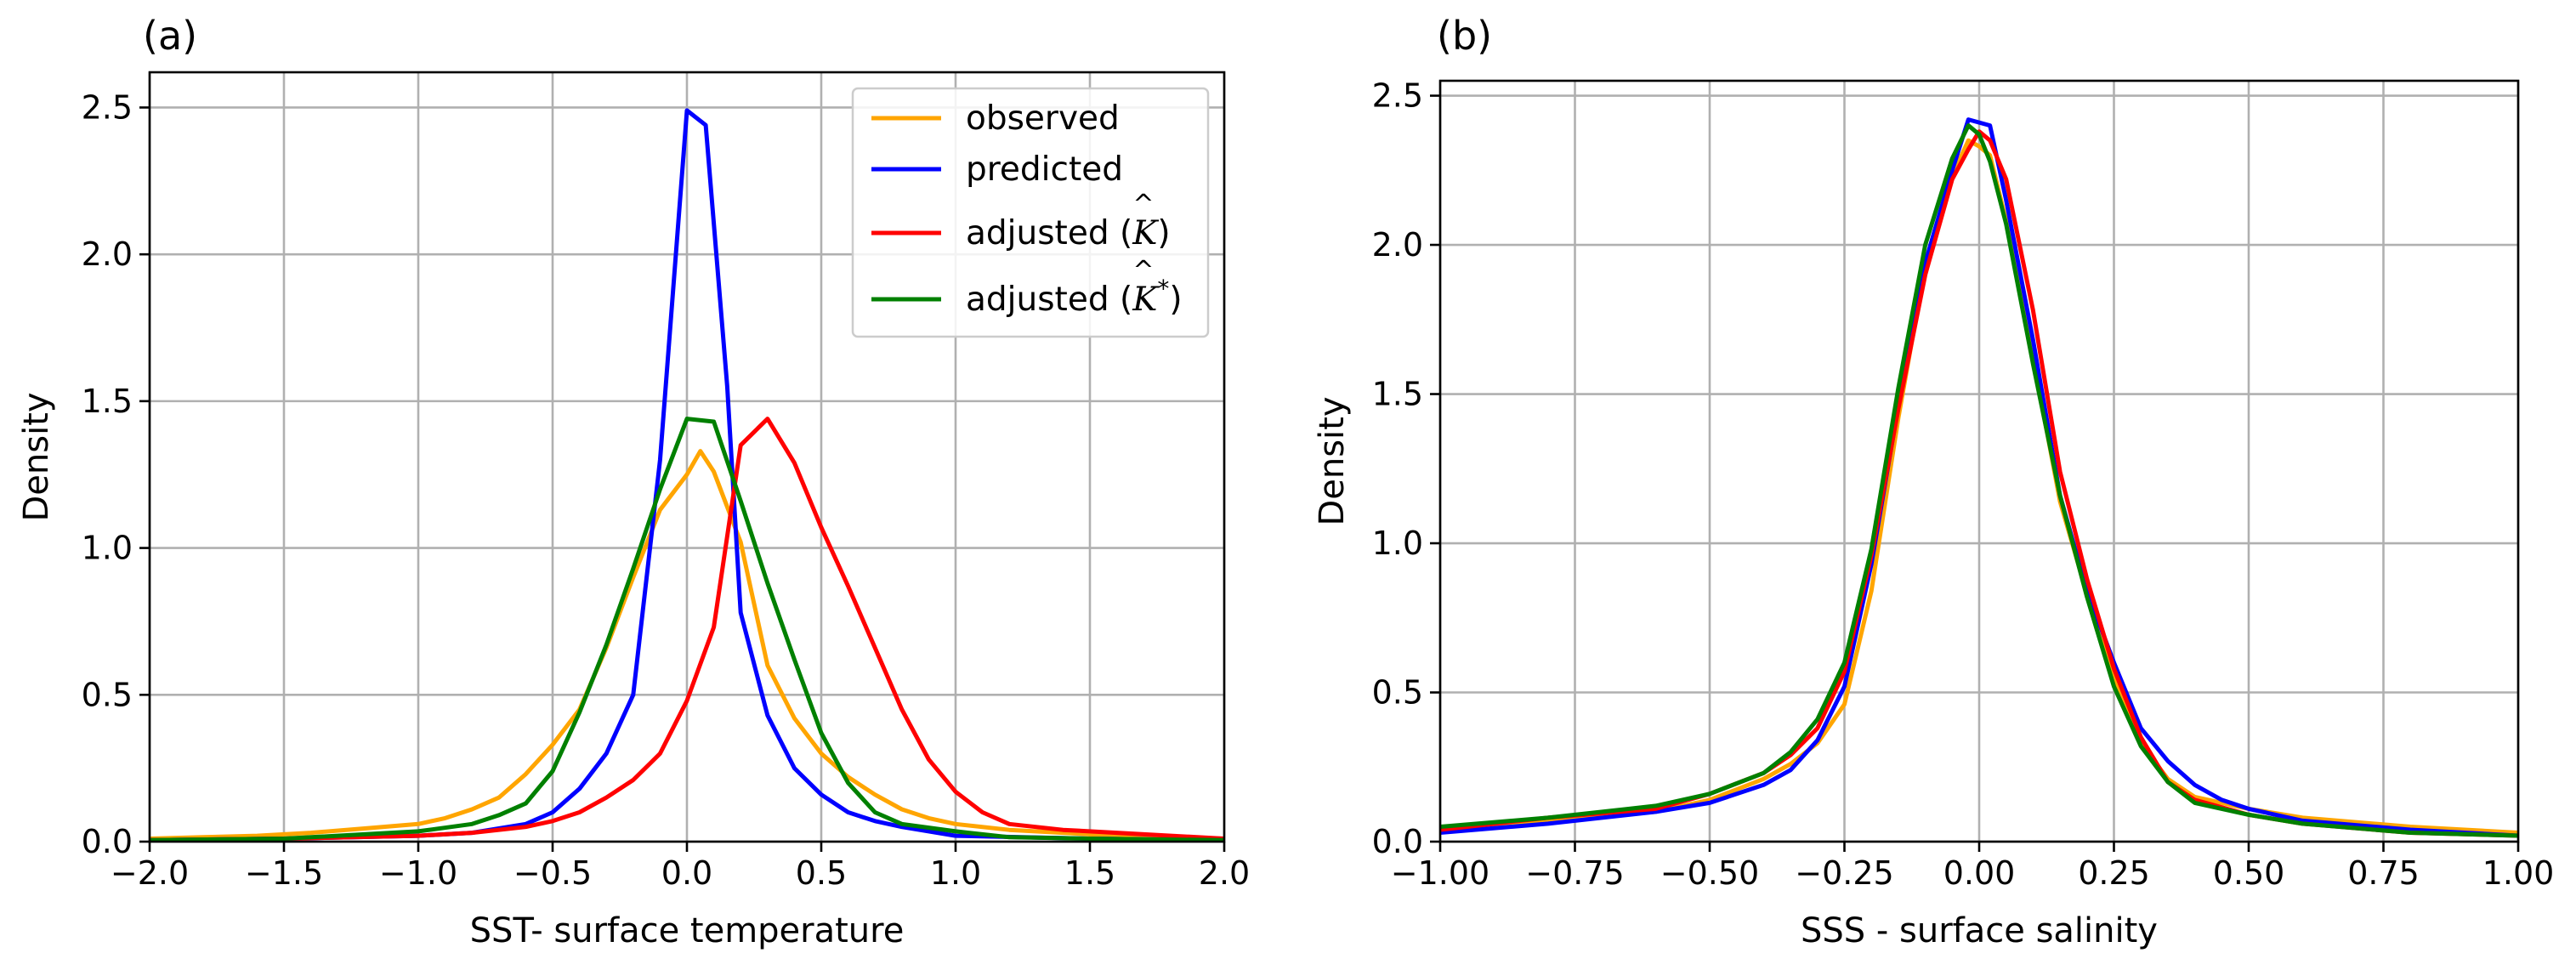  What do you see at coordinates (956, 873) in the screenshot?
I see `x-tick-label: 1.0` at bounding box center [956, 873].